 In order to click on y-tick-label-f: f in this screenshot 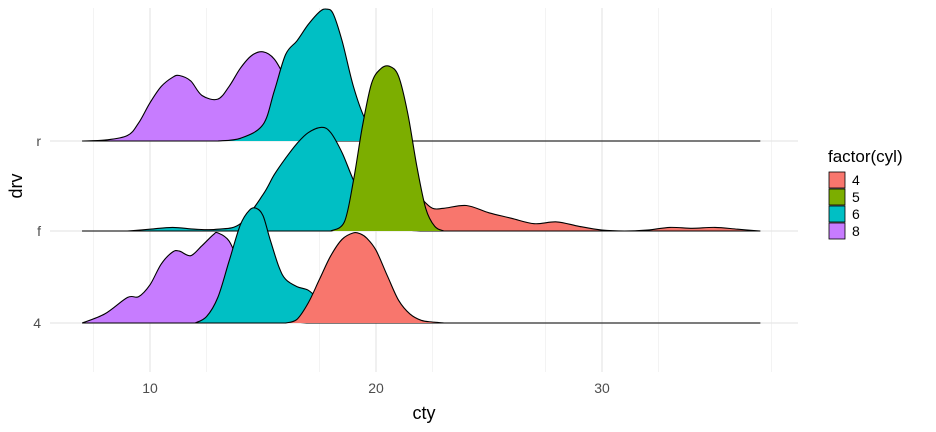, I will do `click(39, 231)`.